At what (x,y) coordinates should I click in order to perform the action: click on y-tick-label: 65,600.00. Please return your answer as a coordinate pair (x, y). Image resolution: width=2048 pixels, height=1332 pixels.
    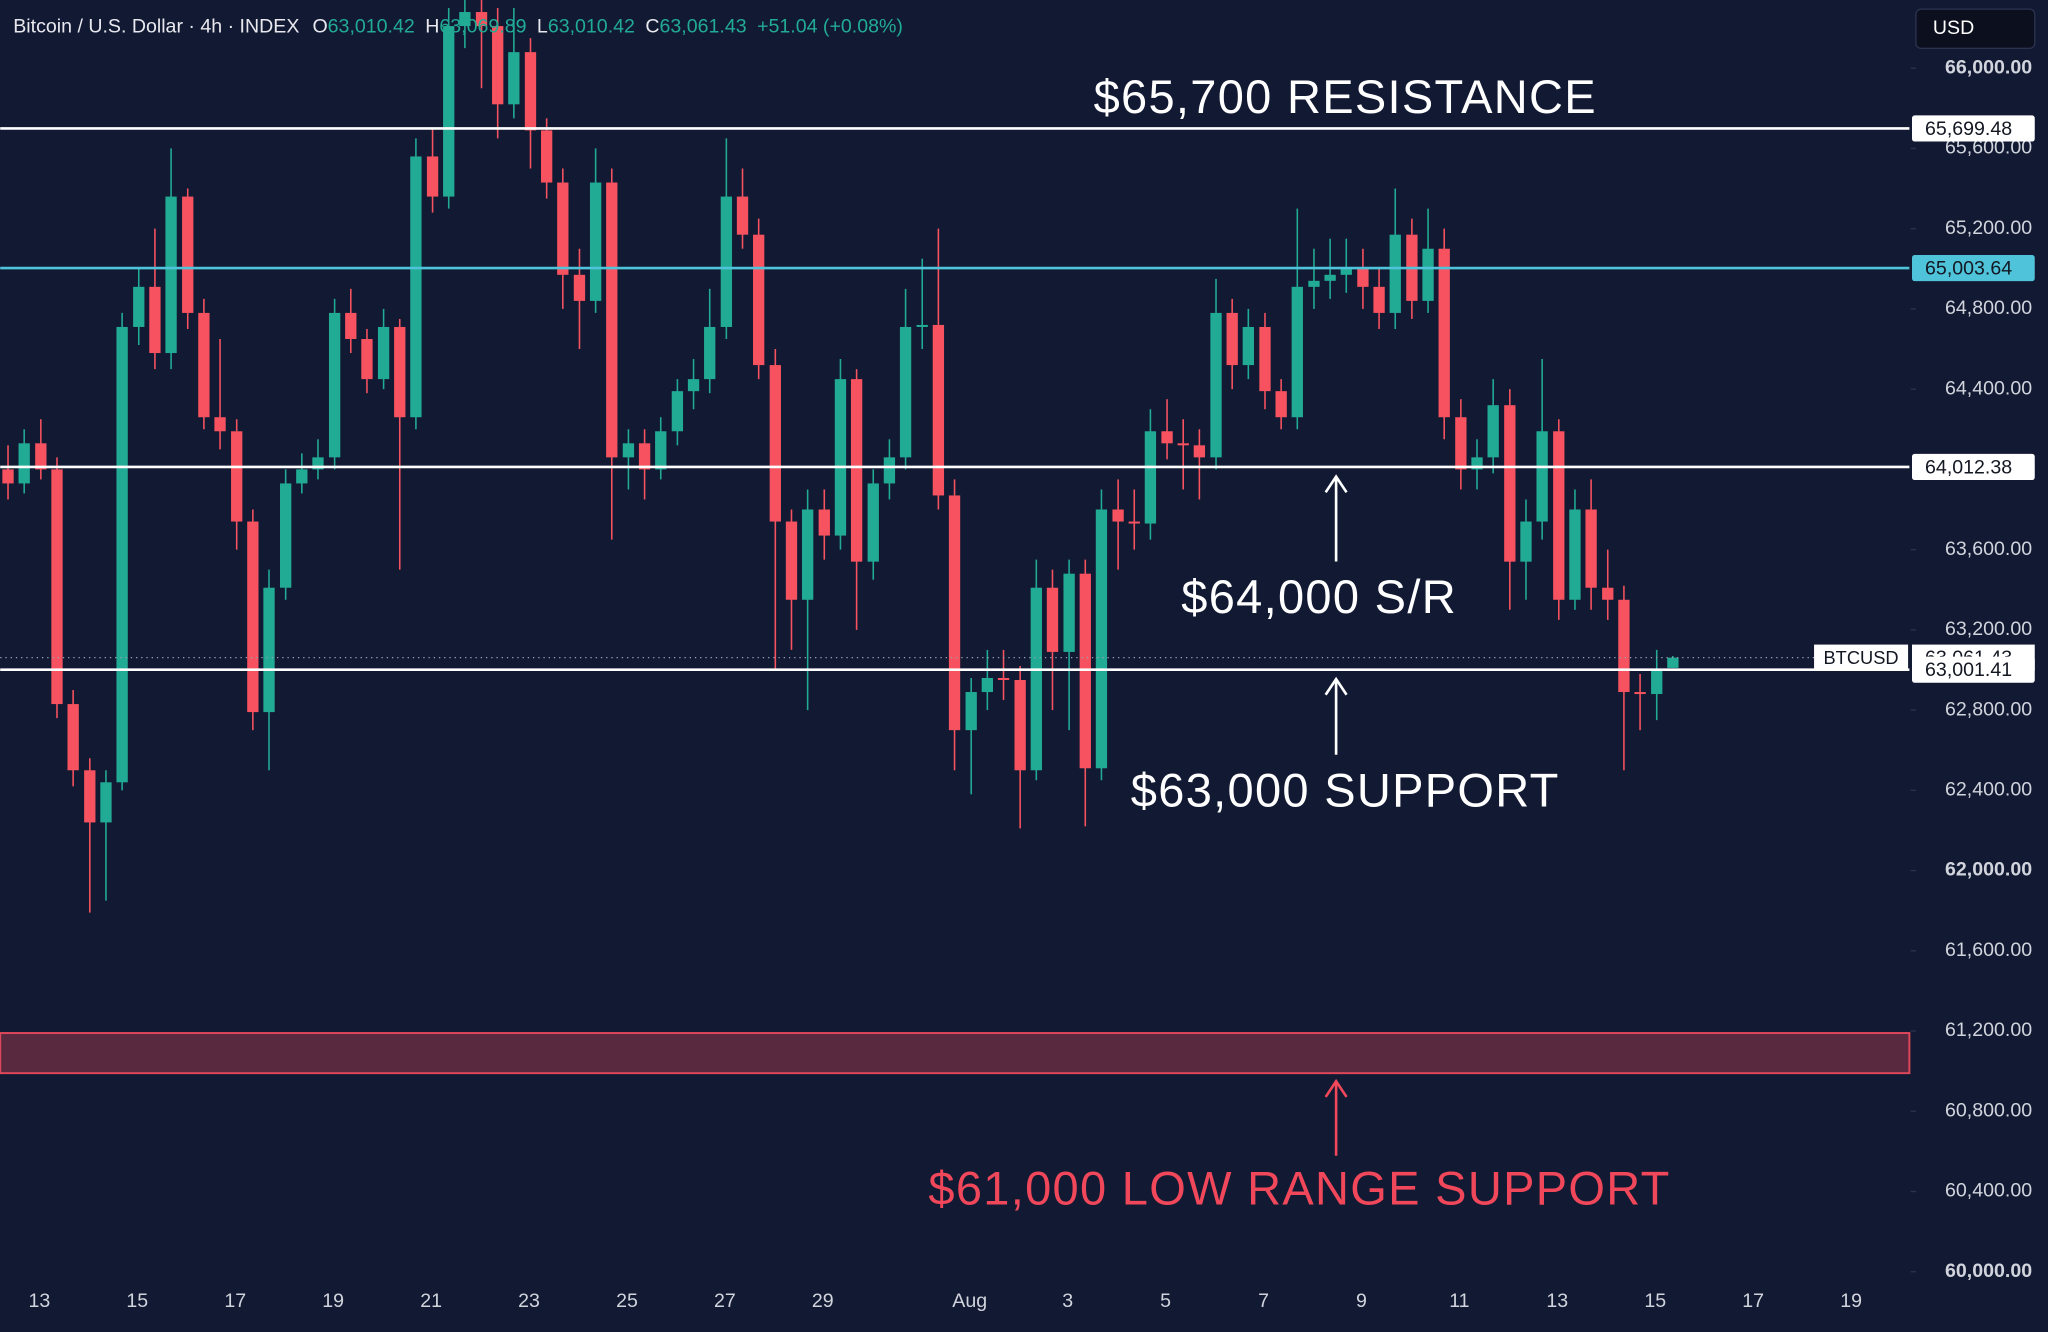
    Looking at the image, I should click on (1988, 148).